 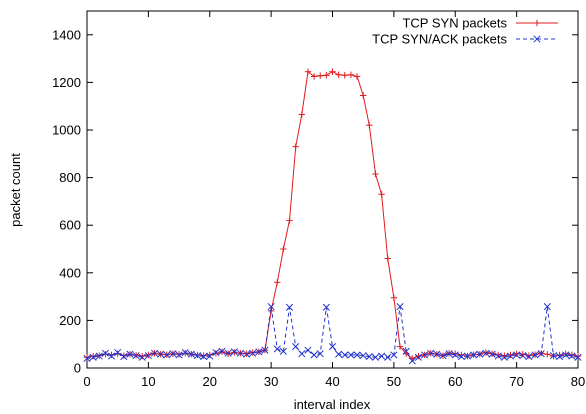 I want to click on y-tick-label: 600, so click(x=70, y=225).